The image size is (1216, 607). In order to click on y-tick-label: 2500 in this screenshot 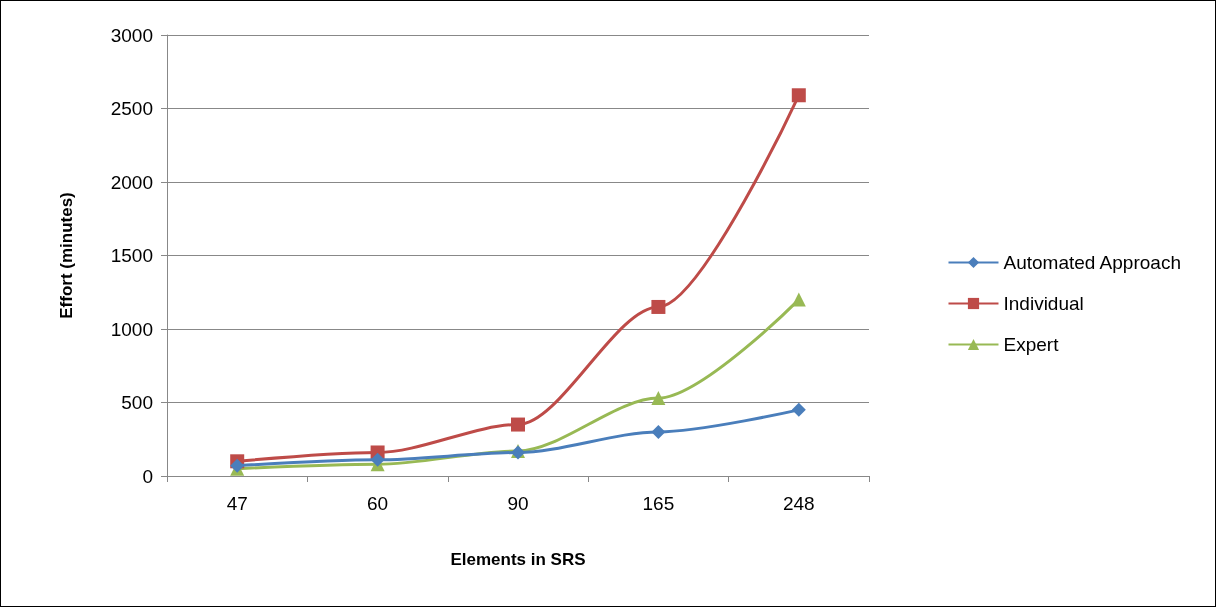, I will do `click(131, 108)`.